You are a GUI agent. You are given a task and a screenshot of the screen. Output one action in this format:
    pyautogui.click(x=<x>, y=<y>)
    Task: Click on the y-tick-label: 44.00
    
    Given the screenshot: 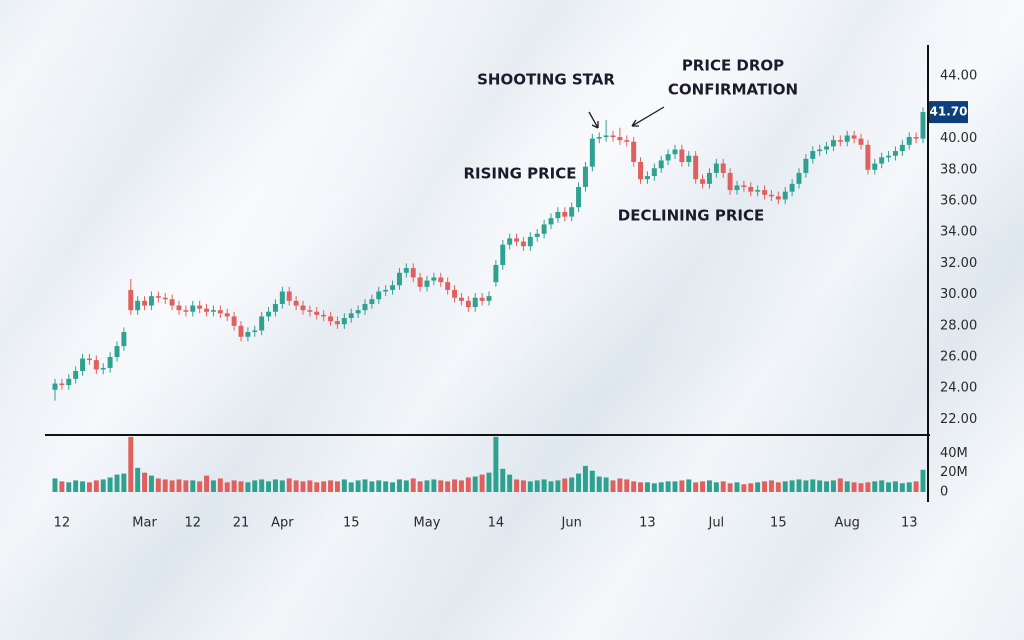 What is the action you would take?
    pyautogui.click(x=958, y=76)
    